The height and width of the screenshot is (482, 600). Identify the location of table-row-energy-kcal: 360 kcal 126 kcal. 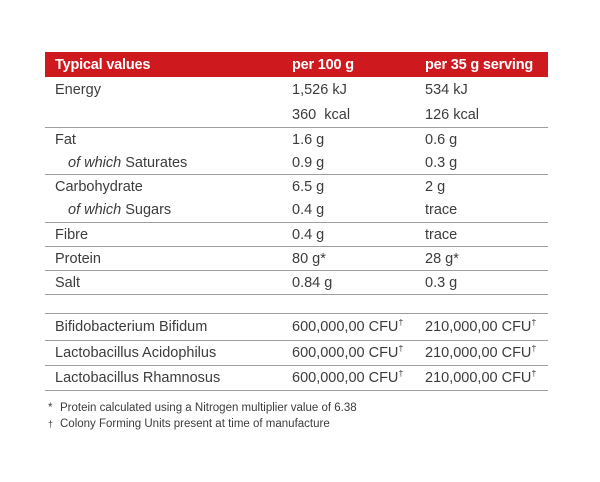
(296, 114).